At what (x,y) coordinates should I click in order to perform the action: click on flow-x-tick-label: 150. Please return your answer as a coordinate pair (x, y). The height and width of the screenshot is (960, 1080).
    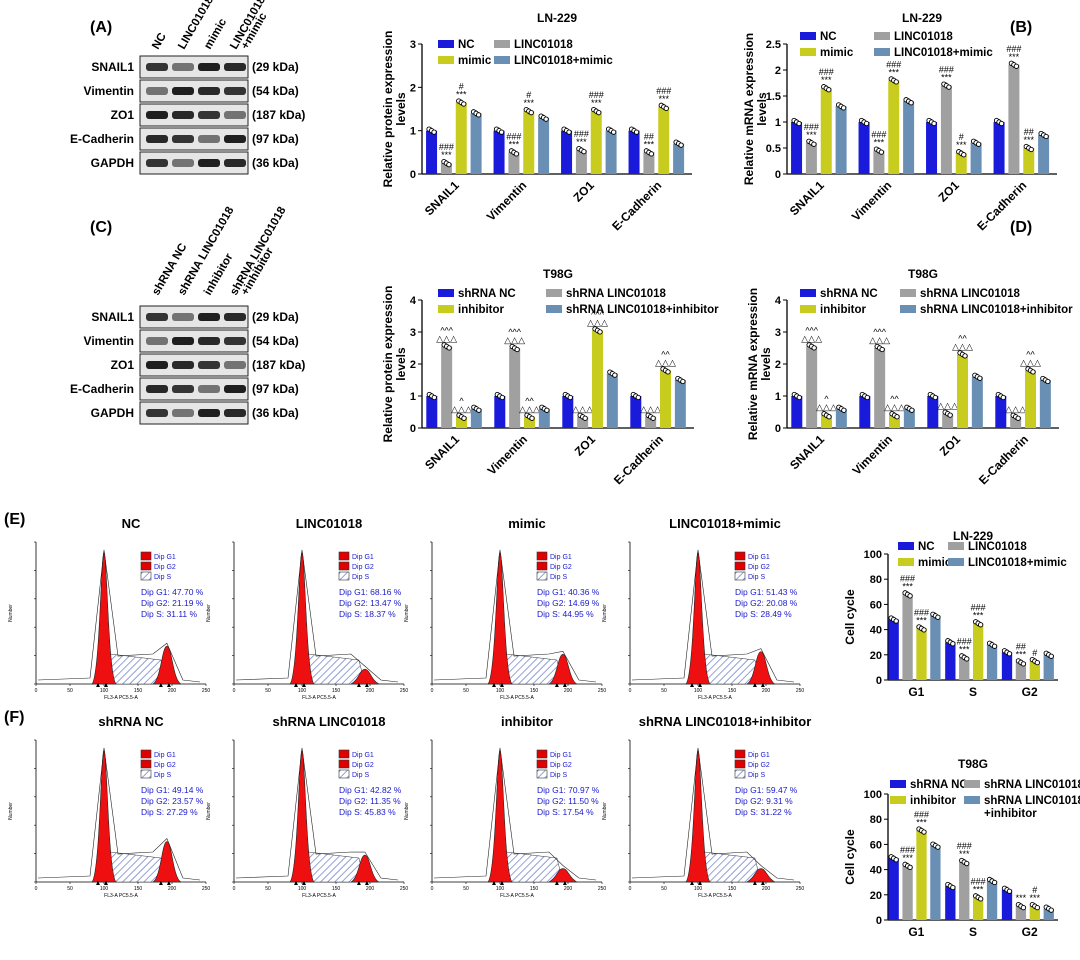
    Looking at the image, I should click on (534, 889).